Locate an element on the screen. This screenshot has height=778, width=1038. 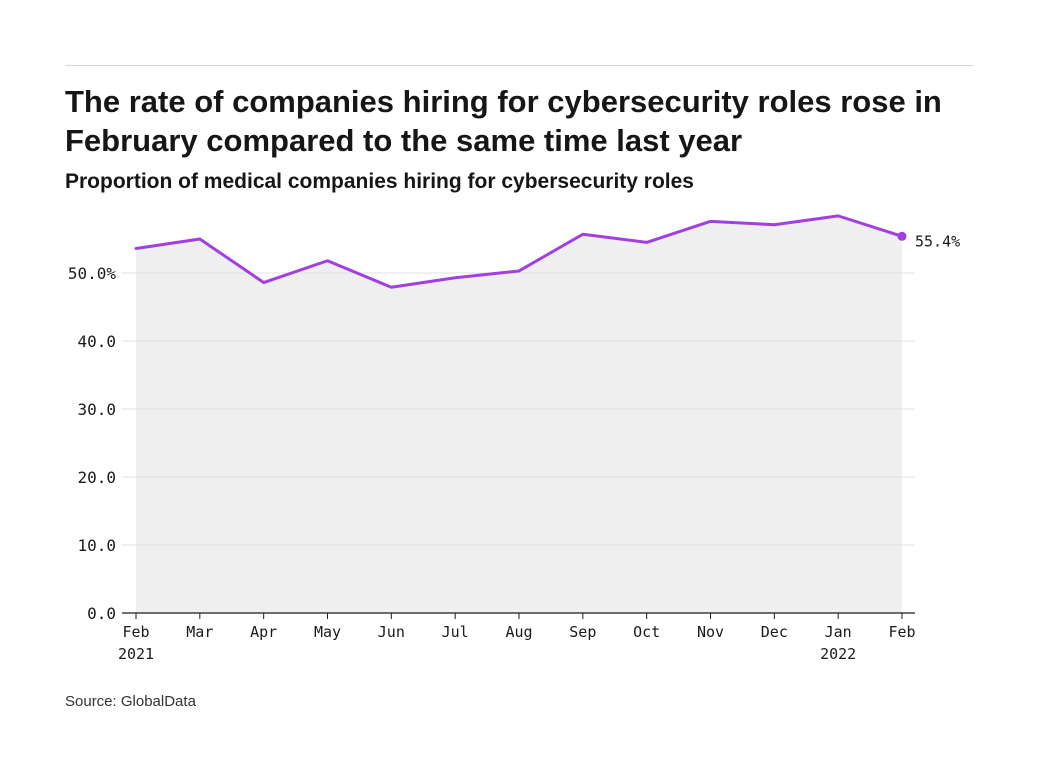
y-tick-label: 10.0 is located at coordinates (96, 545).